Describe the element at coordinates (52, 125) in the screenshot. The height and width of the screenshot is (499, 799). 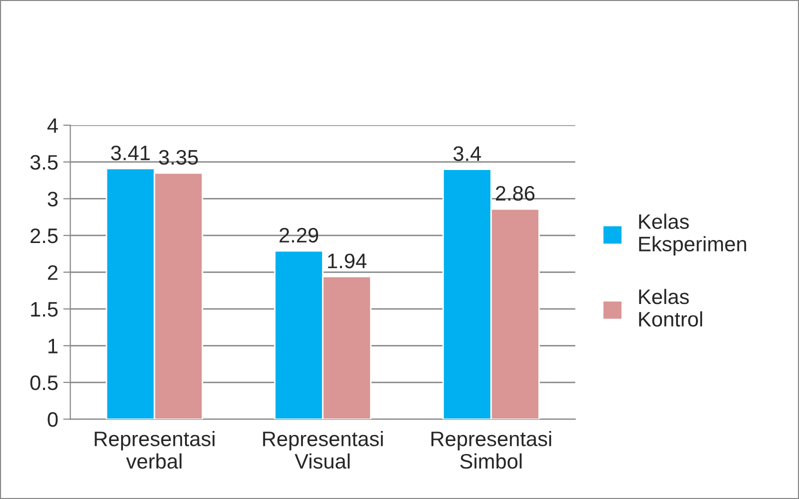
I see `y-tick-label: 4` at that location.